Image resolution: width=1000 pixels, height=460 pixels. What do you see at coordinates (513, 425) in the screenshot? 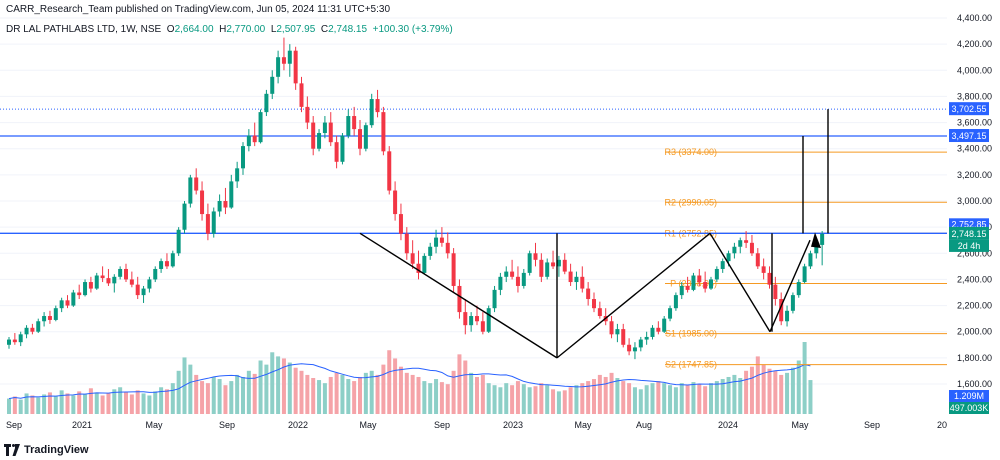
I see `x-tick-label: 2023` at bounding box center [513, 425].